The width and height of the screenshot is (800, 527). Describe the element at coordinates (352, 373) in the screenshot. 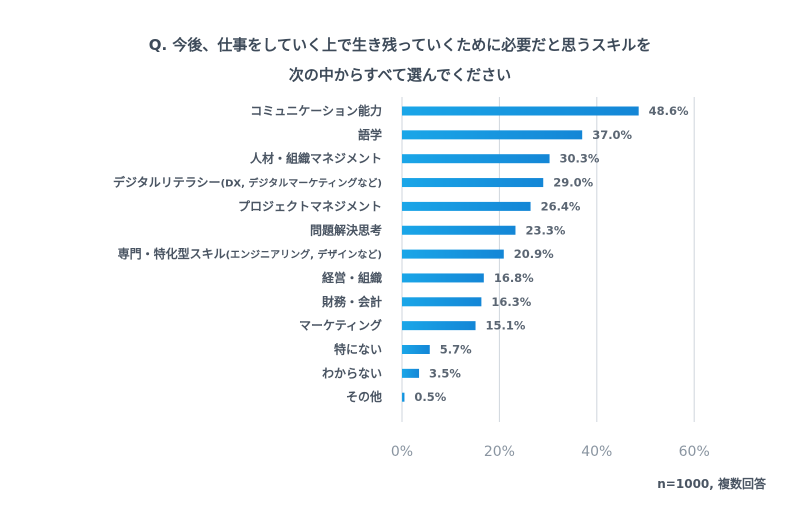

I see `category-label: わからない` at that location.